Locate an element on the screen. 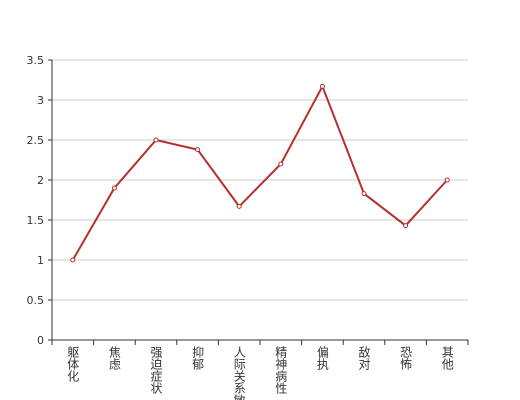 The image size is (520, 400). y-tick-label: 3.5 is located at coordinates (36, 60).